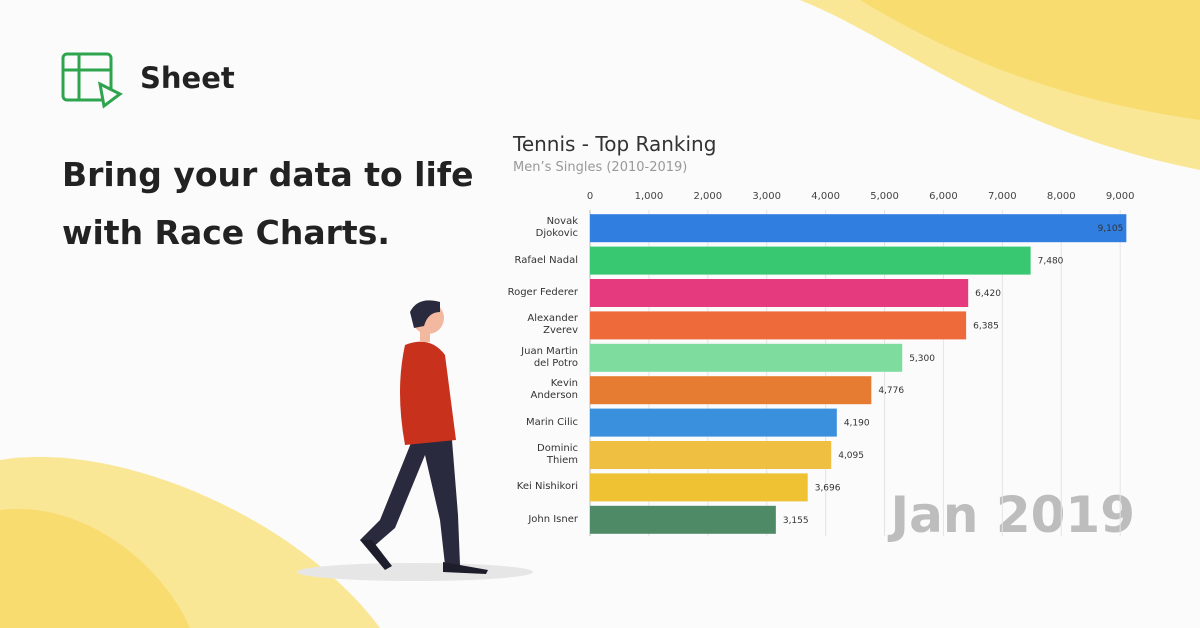 This screenshot has width=1200, height=628. Describe the element at coordinates (1120, 196) in the screenshot. I see `x-tick-label: 9,000` at that location.